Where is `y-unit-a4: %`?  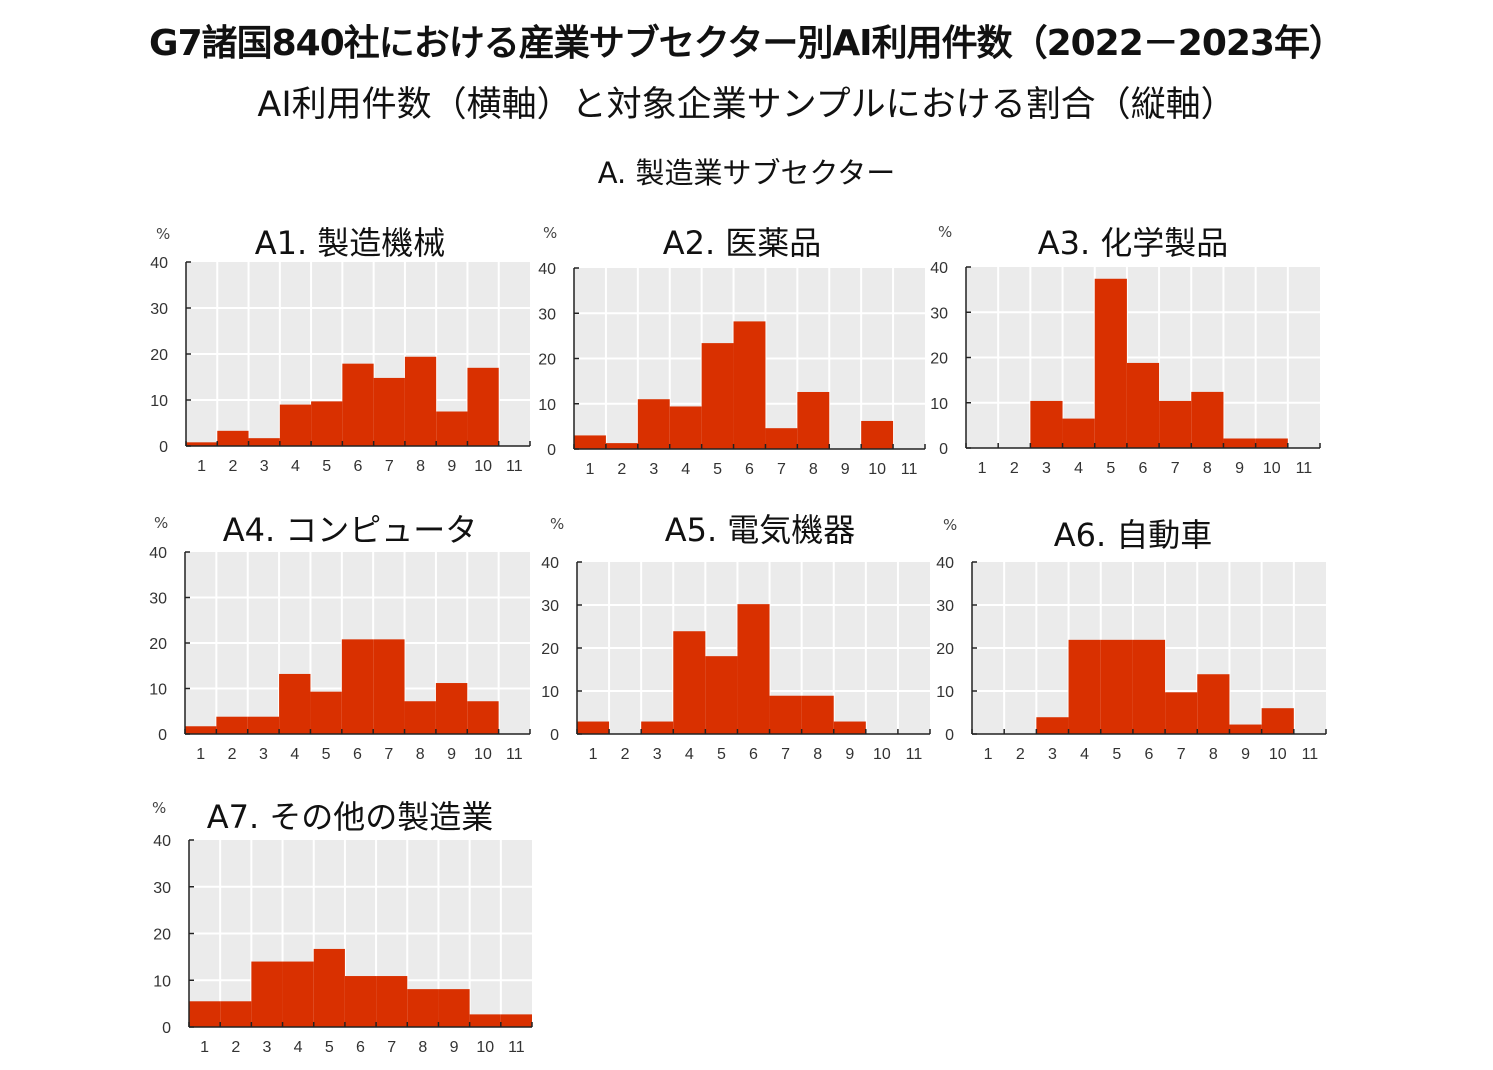
y-unit-a4: % is located at coordinates (161, 523).